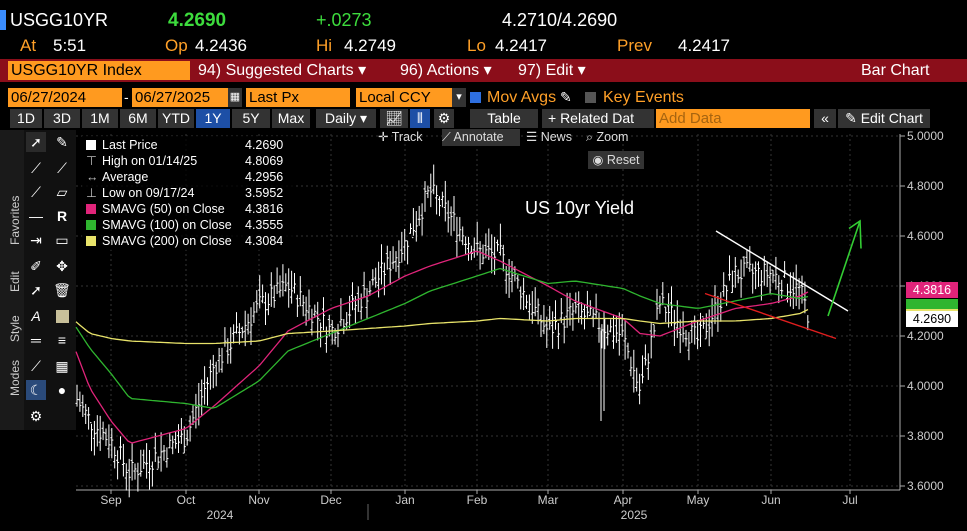  I want to click on ticker-marker, so click(3, 20).